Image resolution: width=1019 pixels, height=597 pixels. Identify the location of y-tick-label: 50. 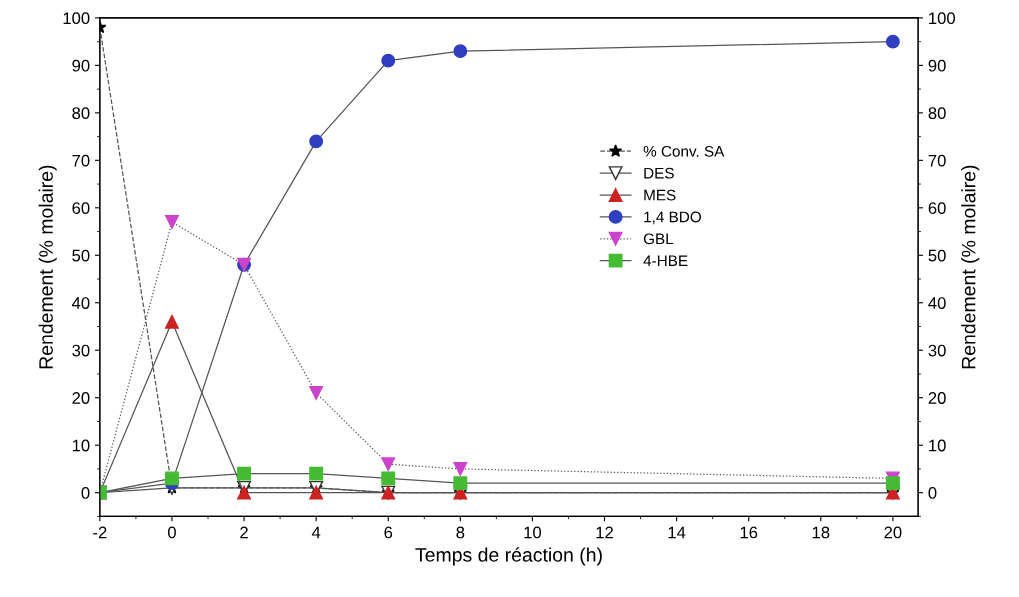
(81, 255).